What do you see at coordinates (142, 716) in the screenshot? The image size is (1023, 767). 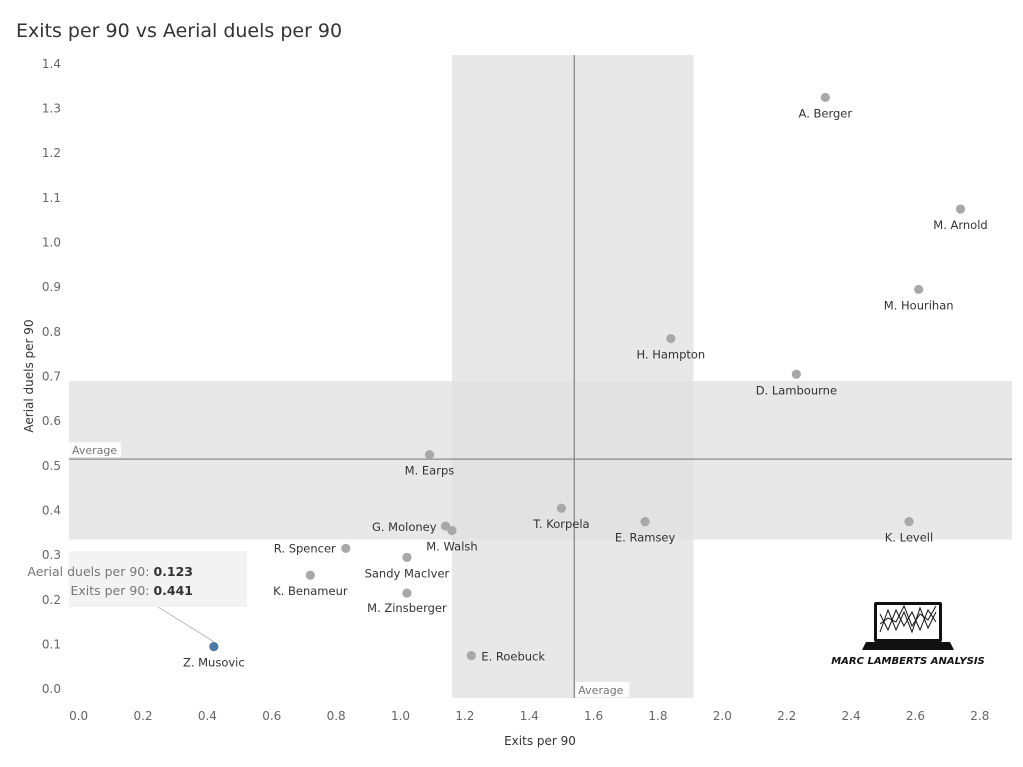 I see `x-tick-label: 0.2` at bounding box center [142, 716].